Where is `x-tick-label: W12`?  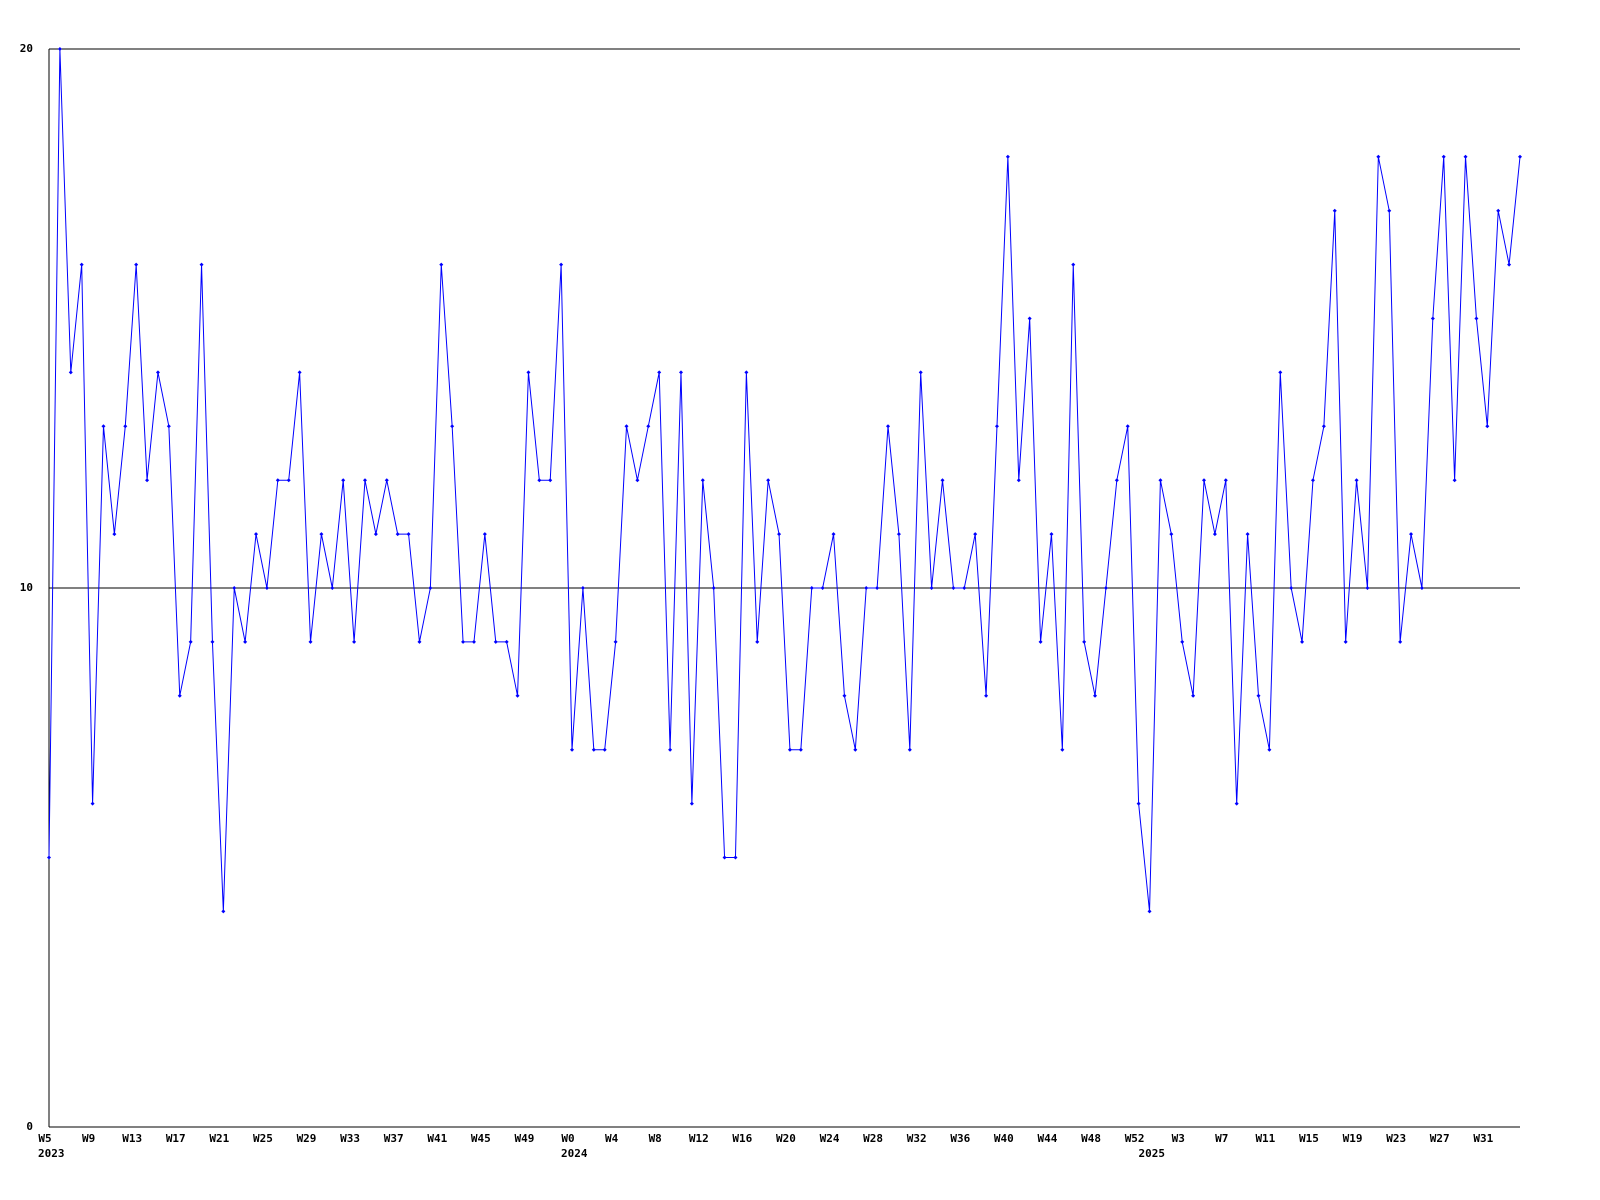
x-tick-label: W12 is located at coordinates (699, 1138).